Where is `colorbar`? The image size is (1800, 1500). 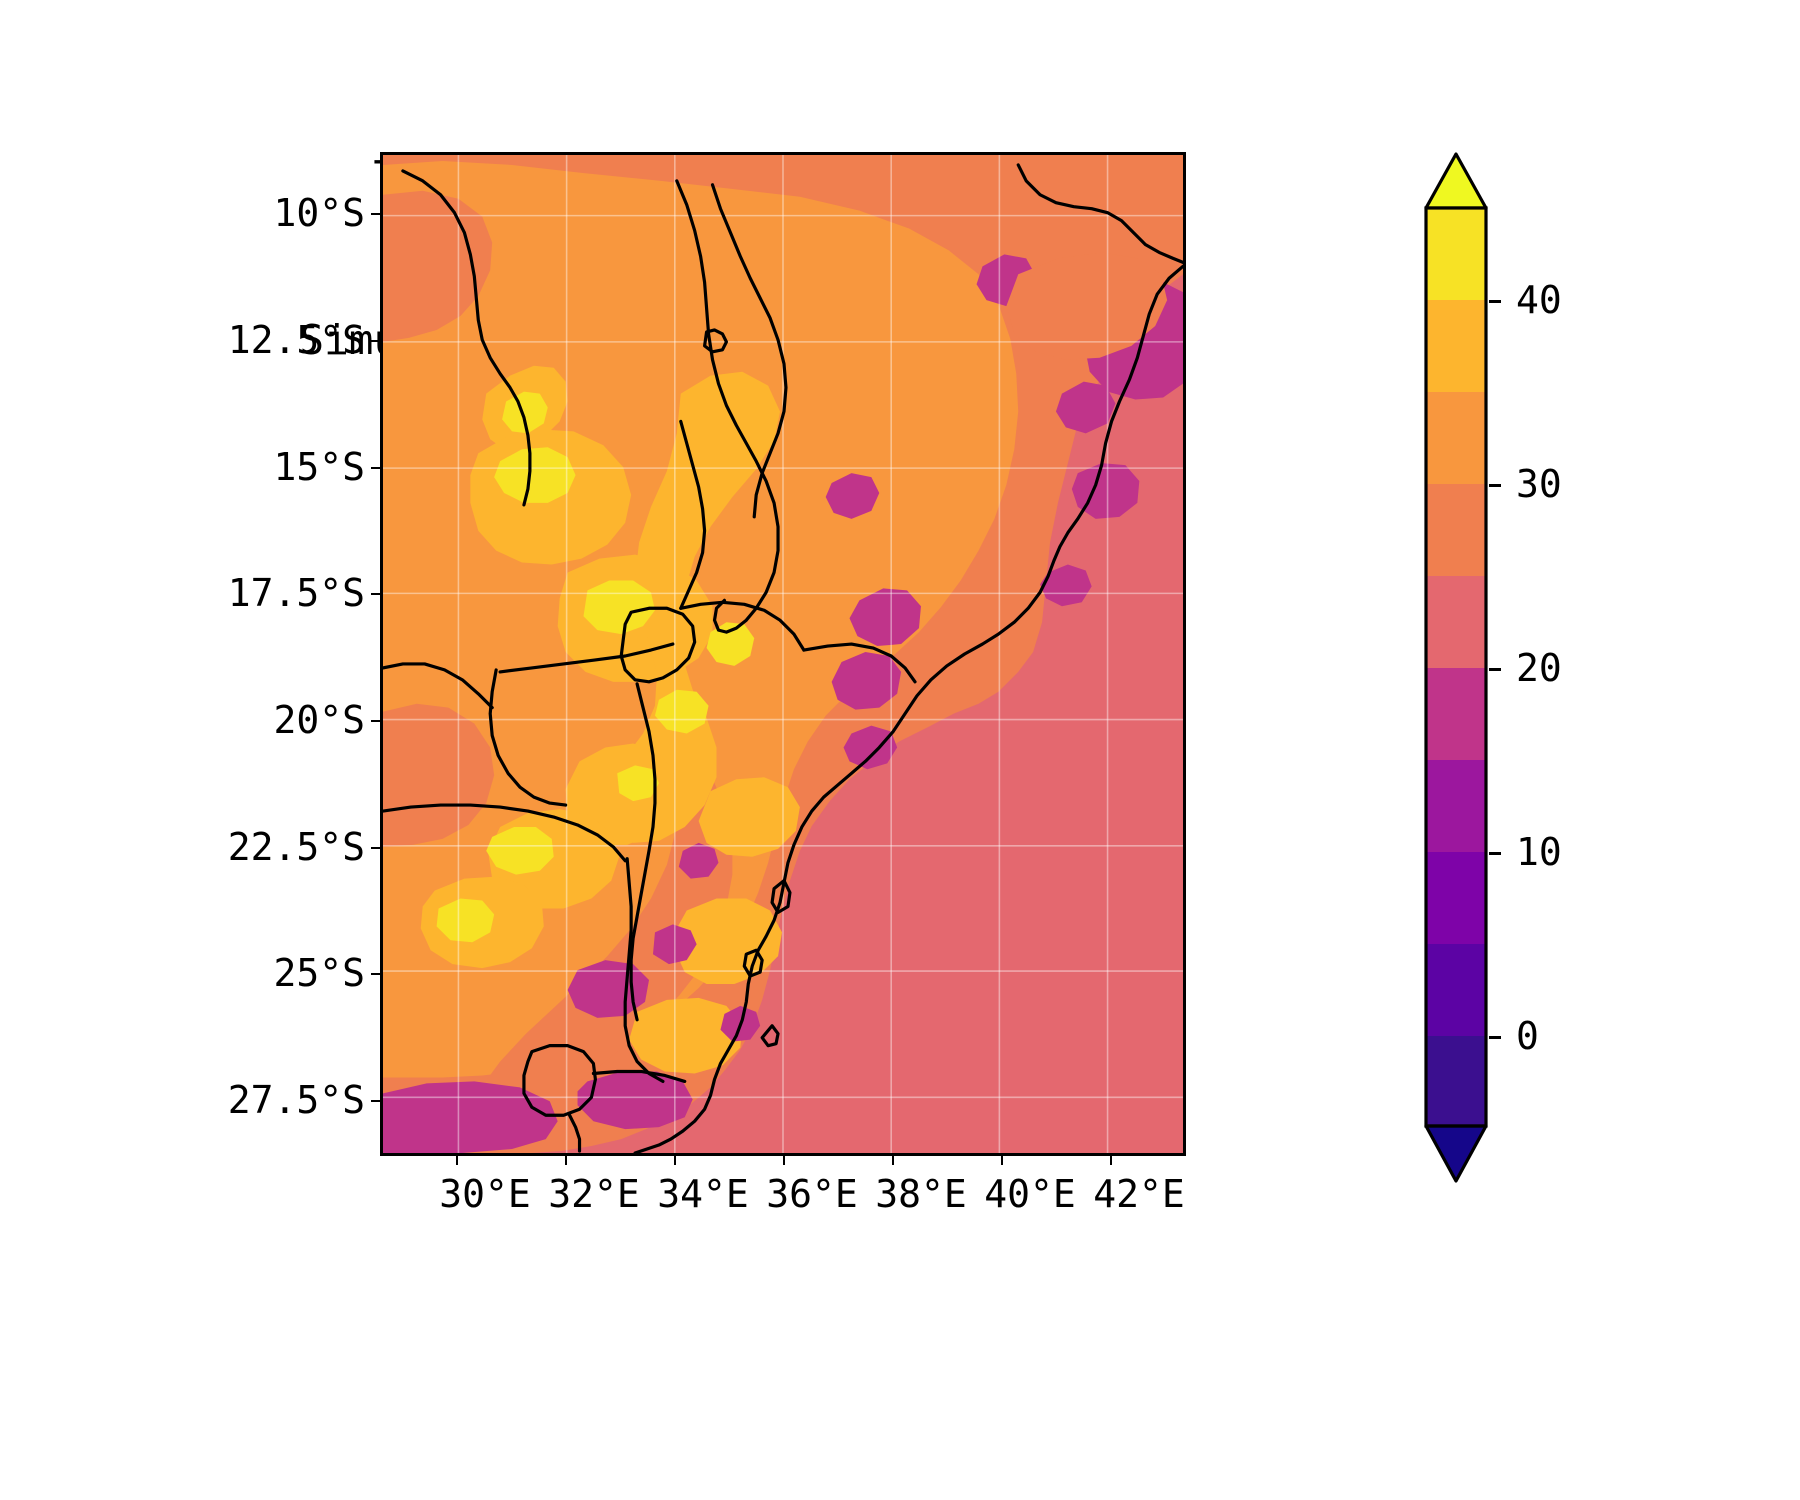 colorbar is located at coordinates (1456, 667).